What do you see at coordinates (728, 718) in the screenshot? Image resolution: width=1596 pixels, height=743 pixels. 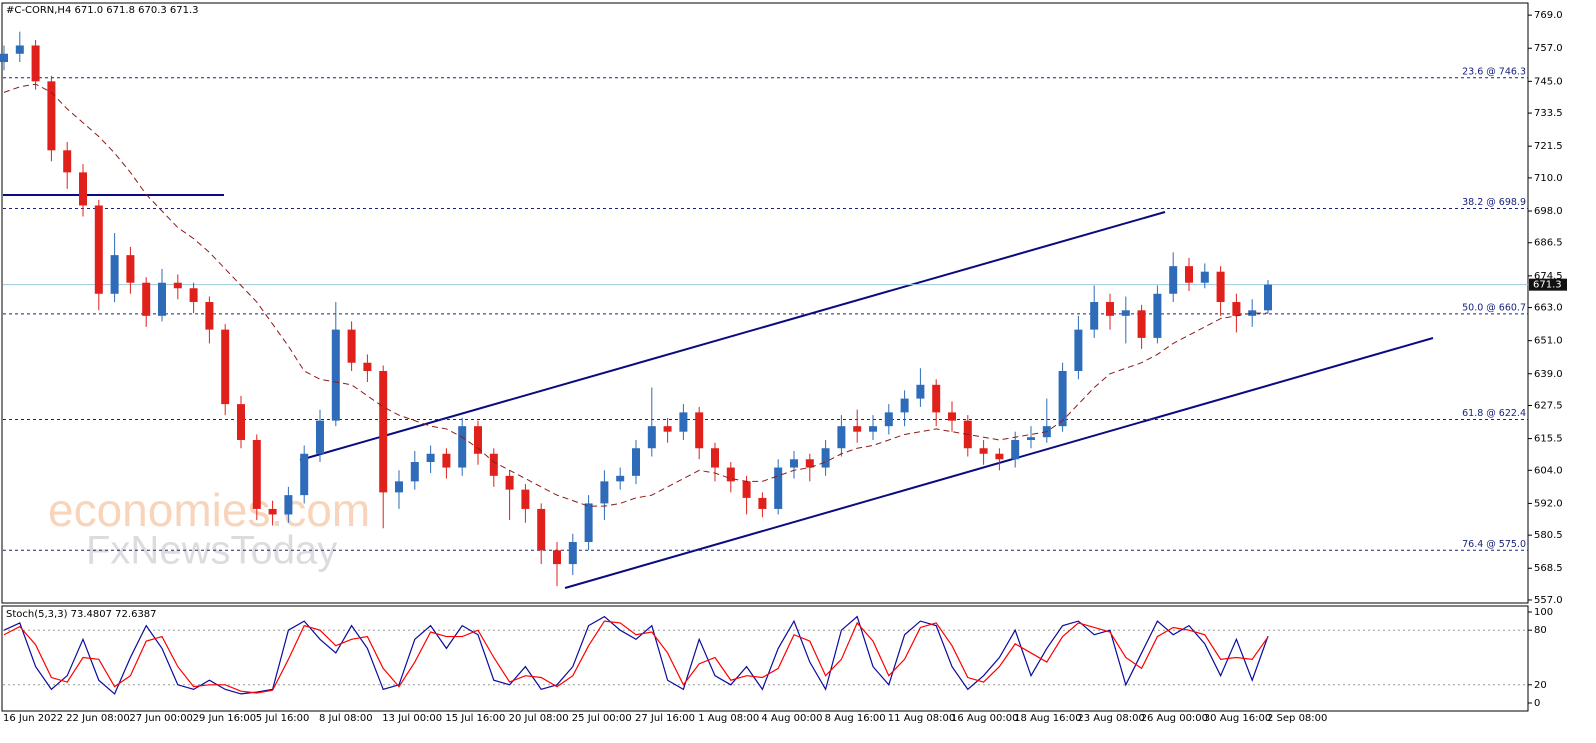 I see `x-tick-label: 1 Aug 08:00` at bounding box center [728, 718].